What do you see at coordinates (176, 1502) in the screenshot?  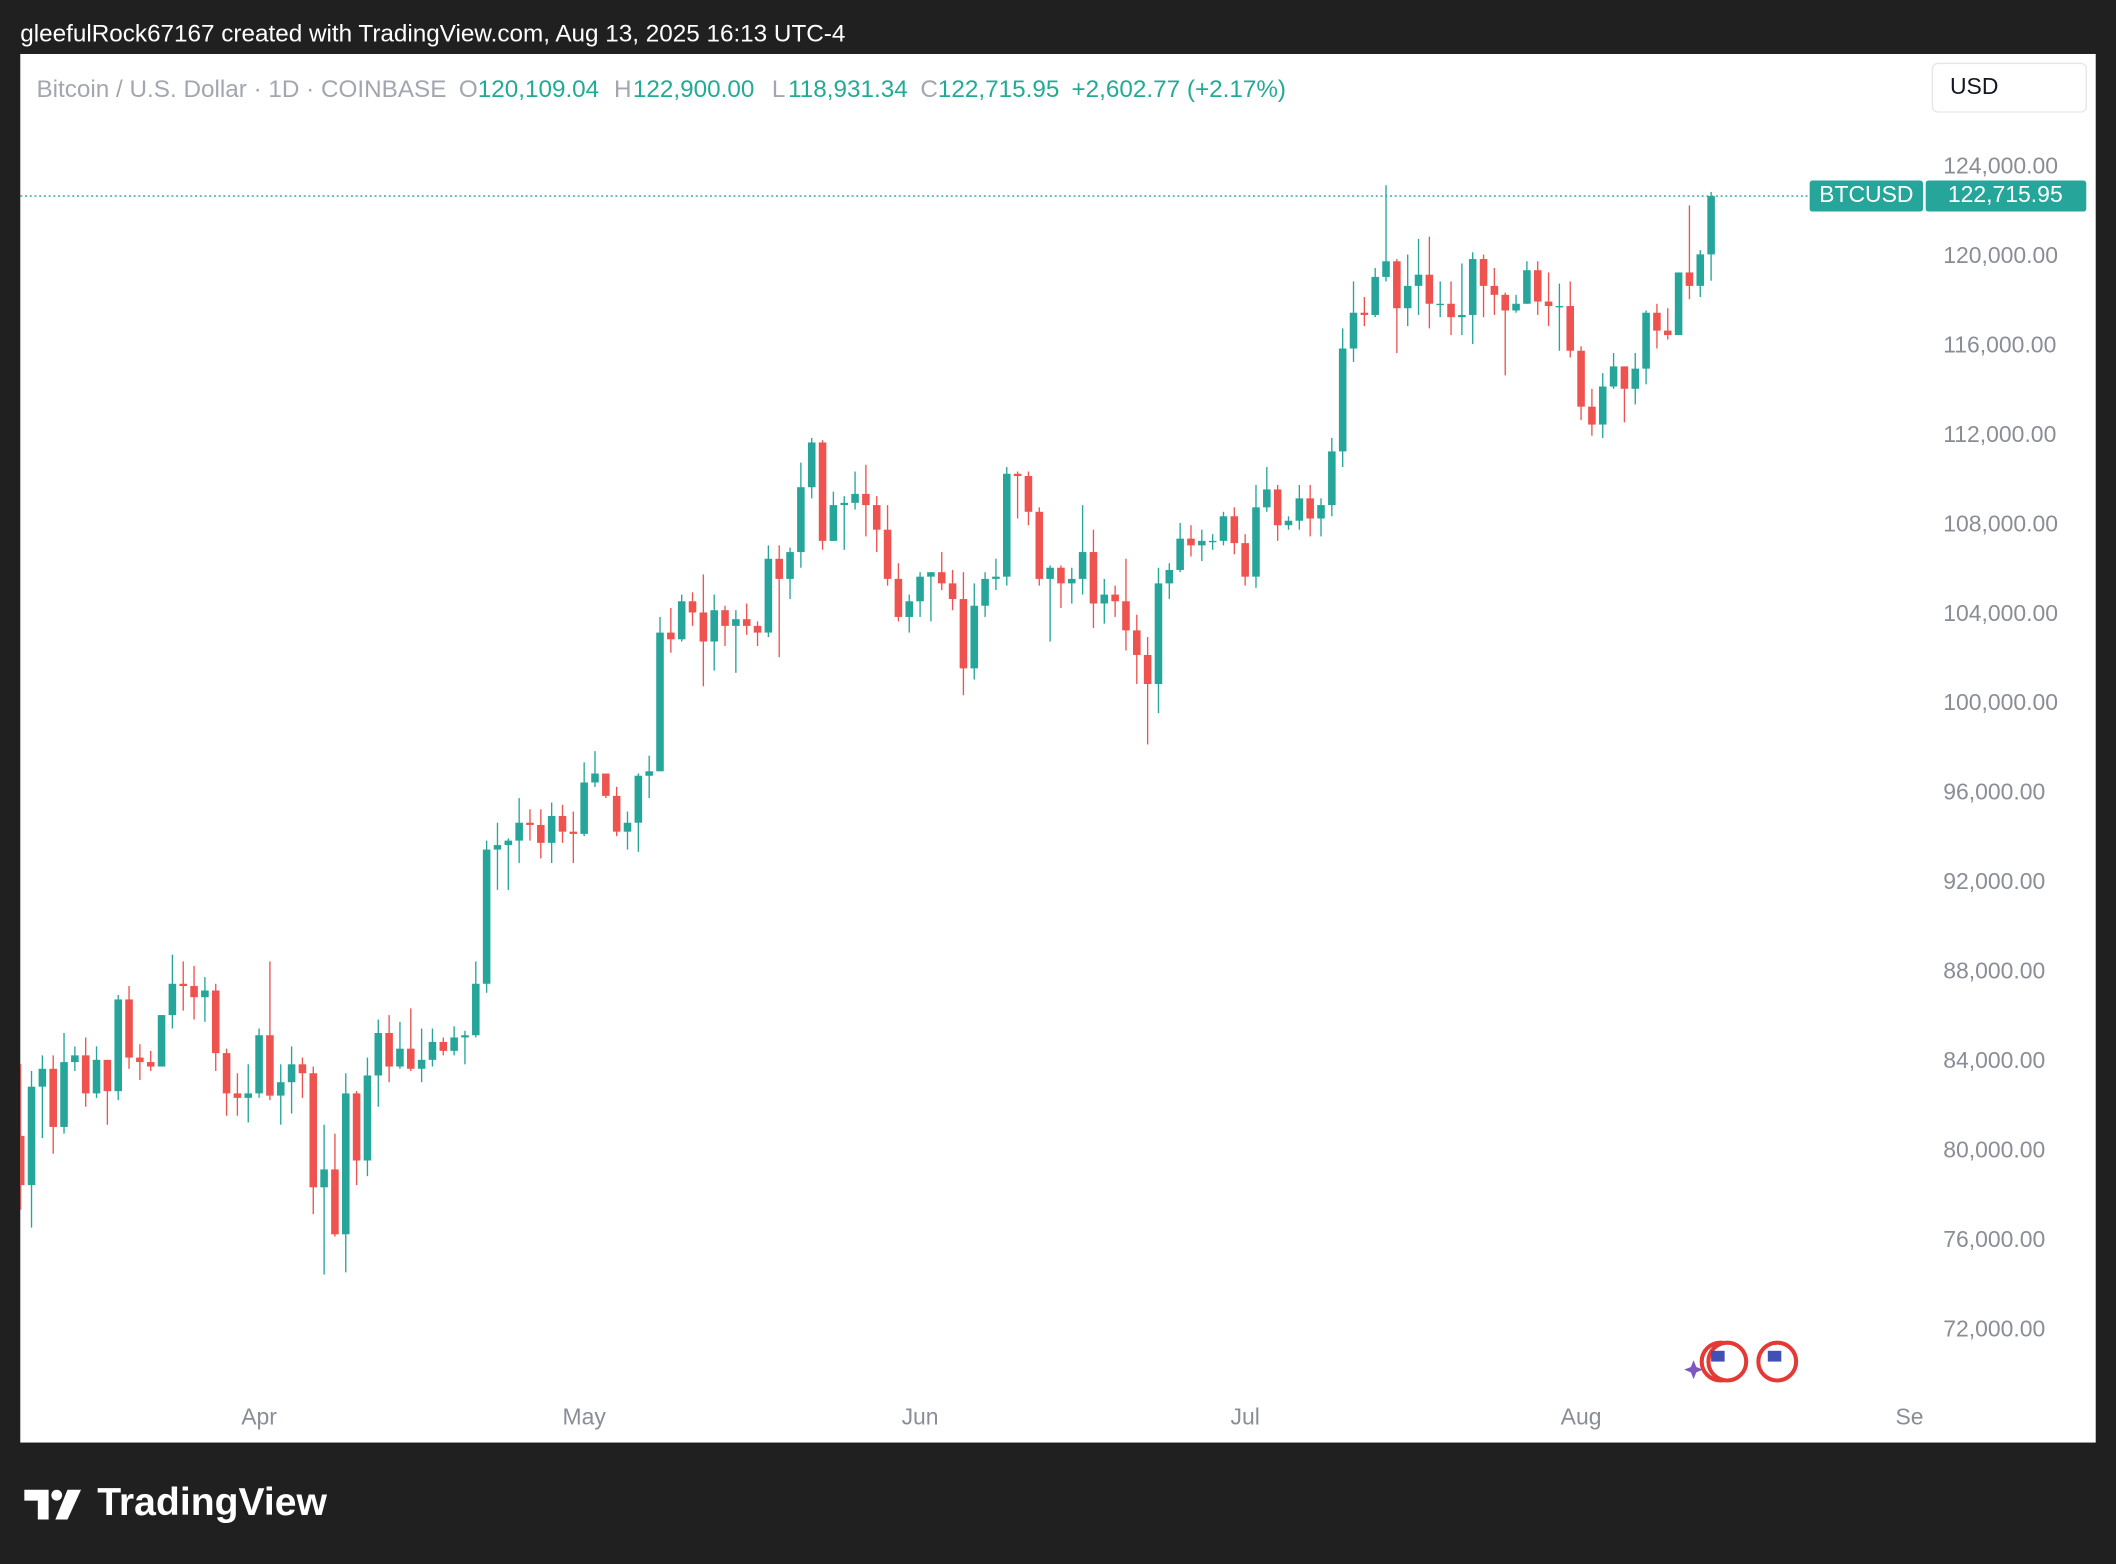 I see `logo: TradingView` at bounding box center [176, 1502].